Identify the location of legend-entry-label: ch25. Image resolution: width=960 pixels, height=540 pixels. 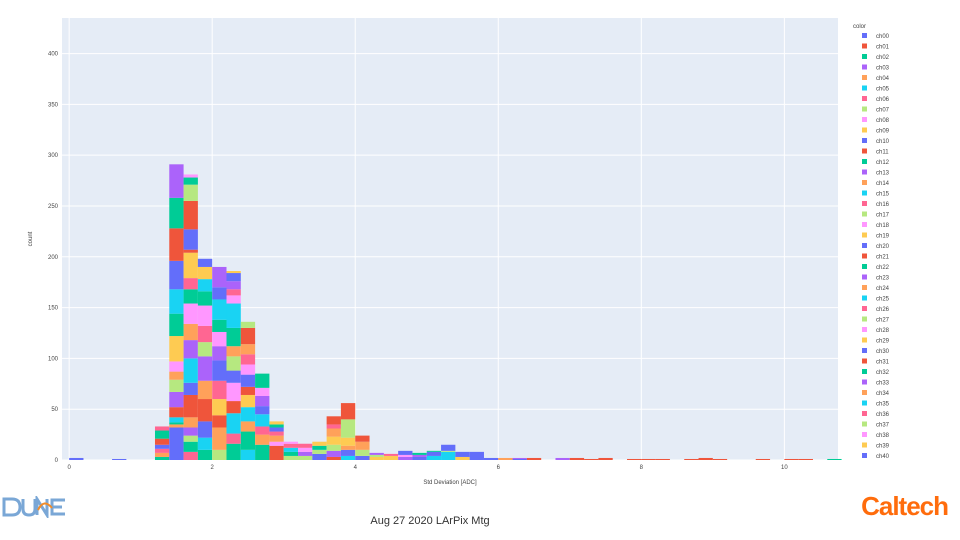
(883, 300).